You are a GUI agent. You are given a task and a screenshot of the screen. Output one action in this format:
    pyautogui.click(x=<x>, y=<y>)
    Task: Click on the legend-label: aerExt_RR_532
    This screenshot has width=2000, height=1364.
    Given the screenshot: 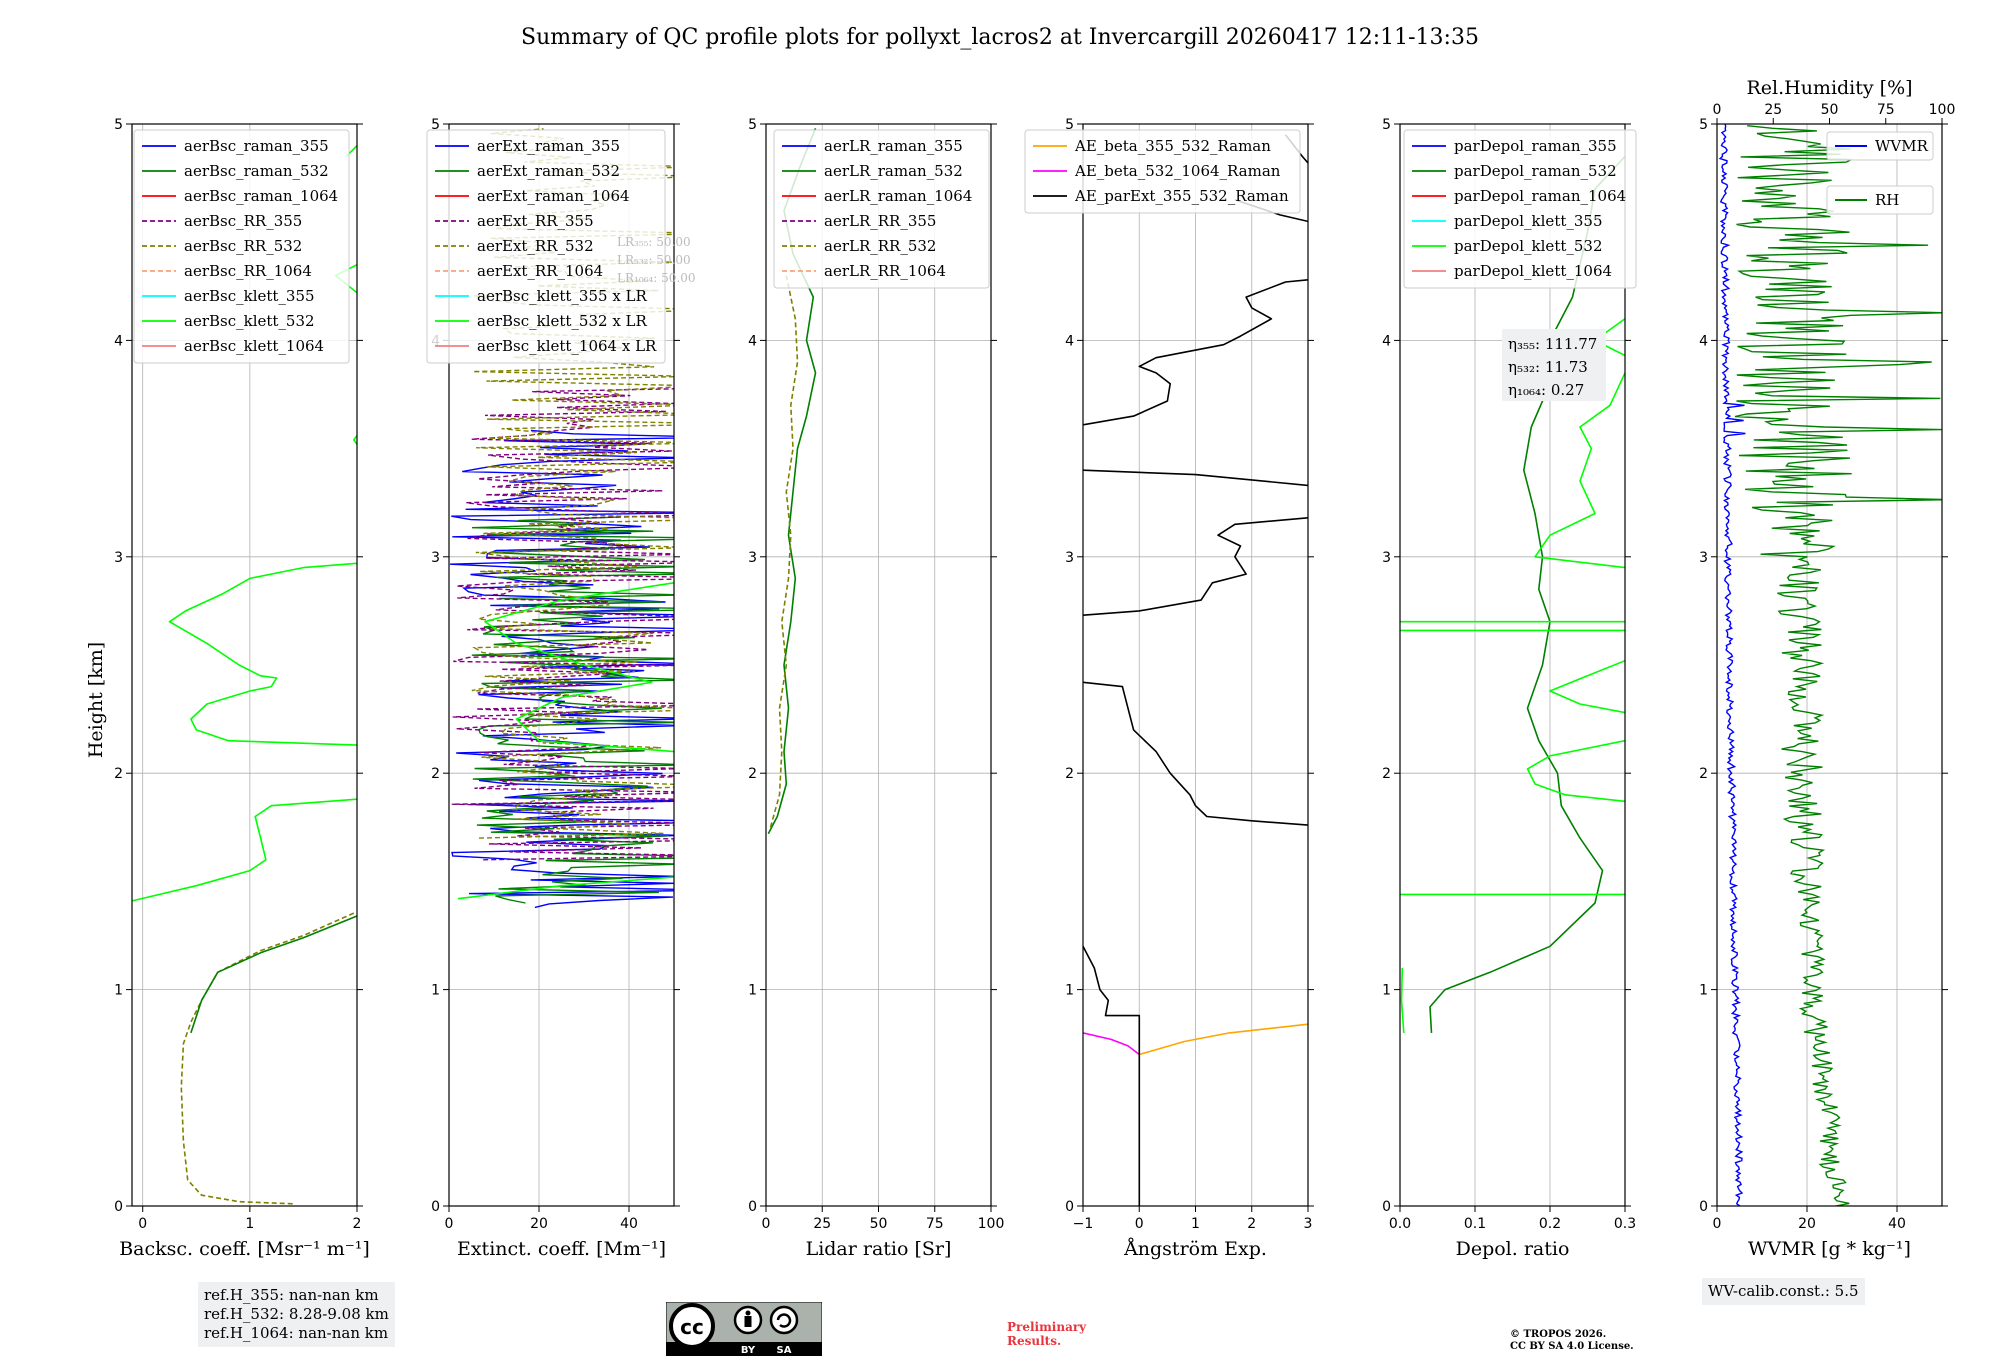 What is the action you would take?
    pyautogui.click(x=535, y=246)
    